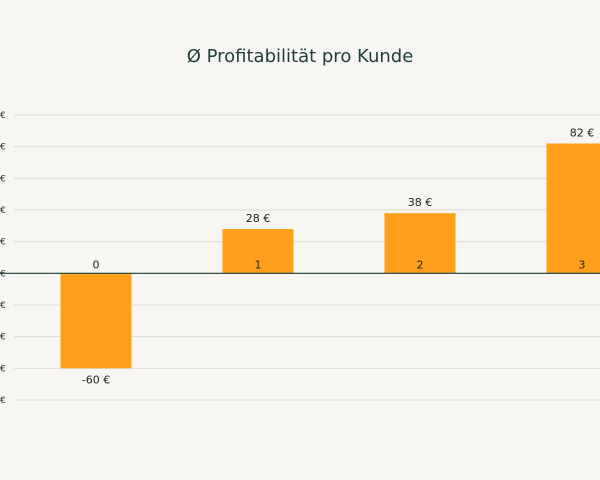 Image resolution: width=600 pixels, height=480 pixels. Describe the element at coordinates (96, 379) in the screenshot. I see `data-label: -60 €` at that location.